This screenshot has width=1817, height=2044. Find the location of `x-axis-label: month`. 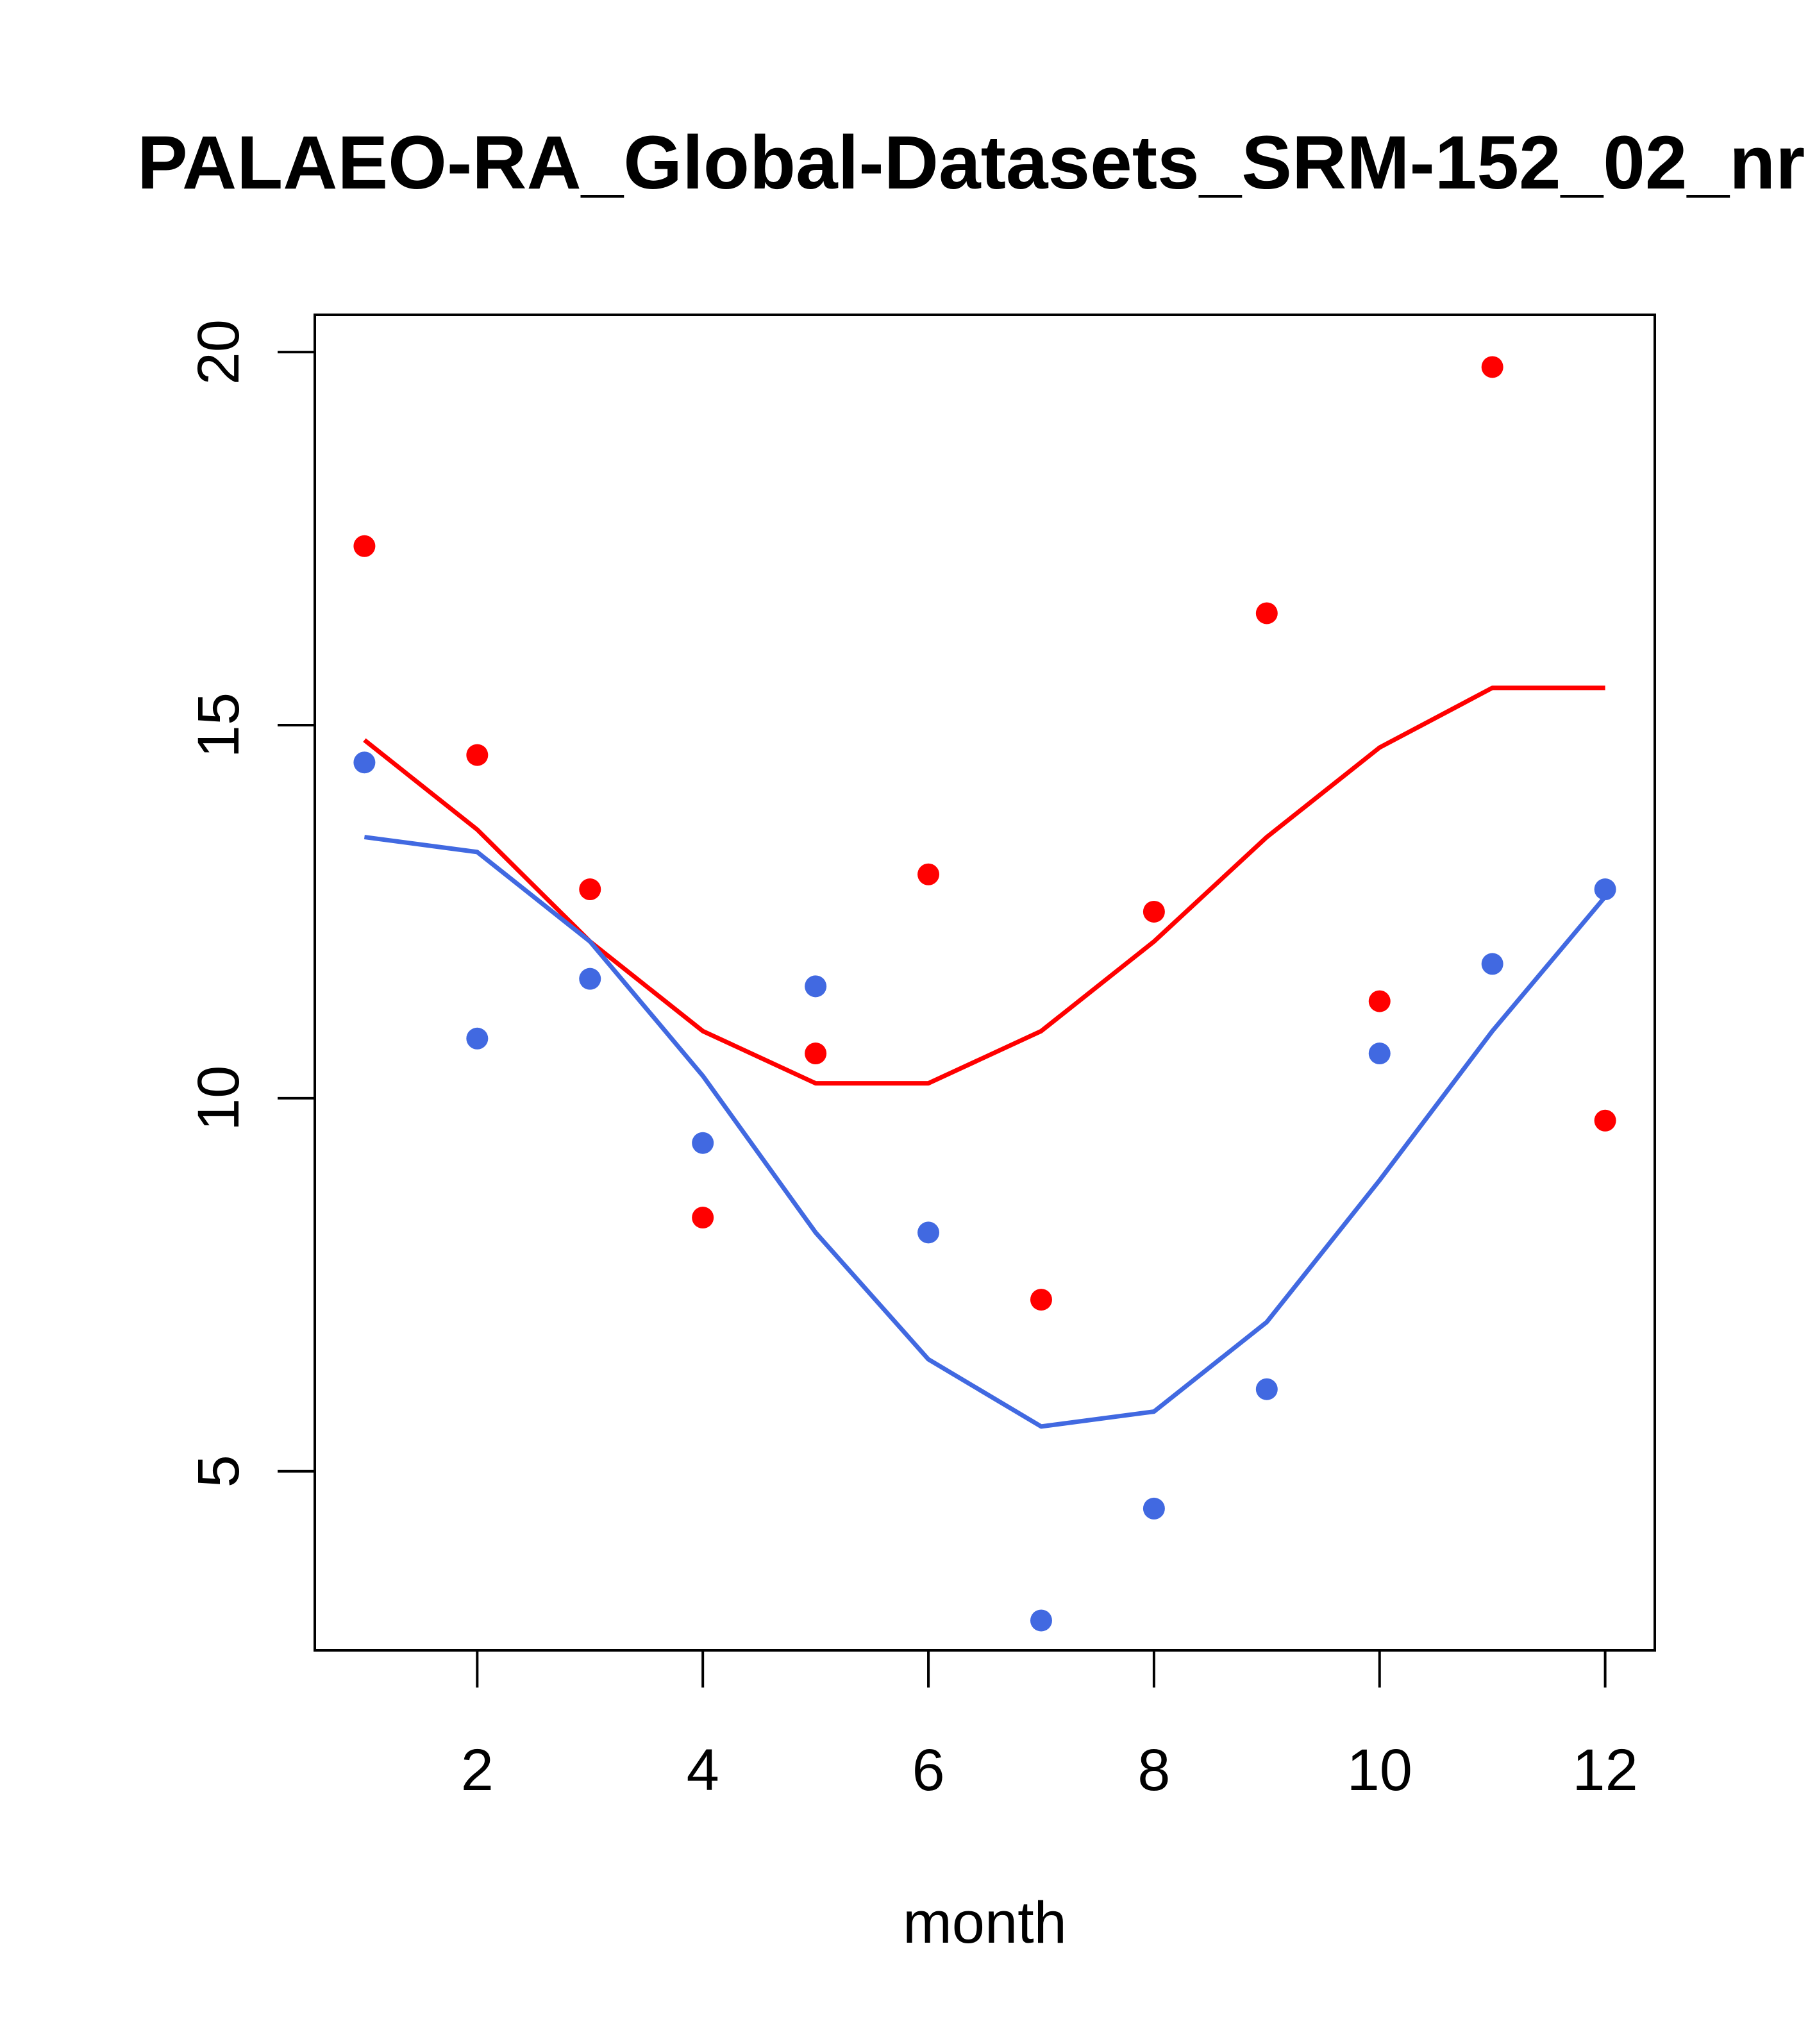

x-axis-label: month is located at coordinates (985, 1923).